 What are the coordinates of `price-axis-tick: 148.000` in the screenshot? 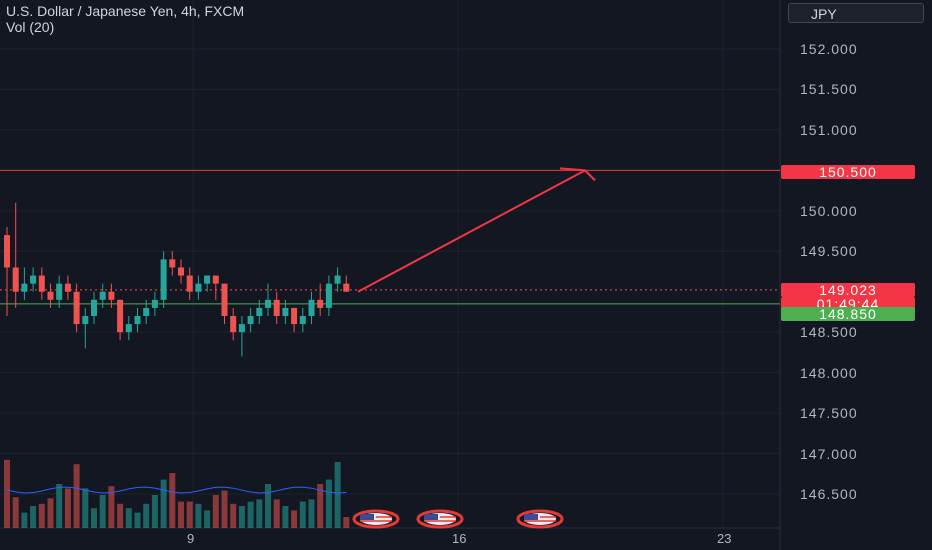 It's located at (829, 372).